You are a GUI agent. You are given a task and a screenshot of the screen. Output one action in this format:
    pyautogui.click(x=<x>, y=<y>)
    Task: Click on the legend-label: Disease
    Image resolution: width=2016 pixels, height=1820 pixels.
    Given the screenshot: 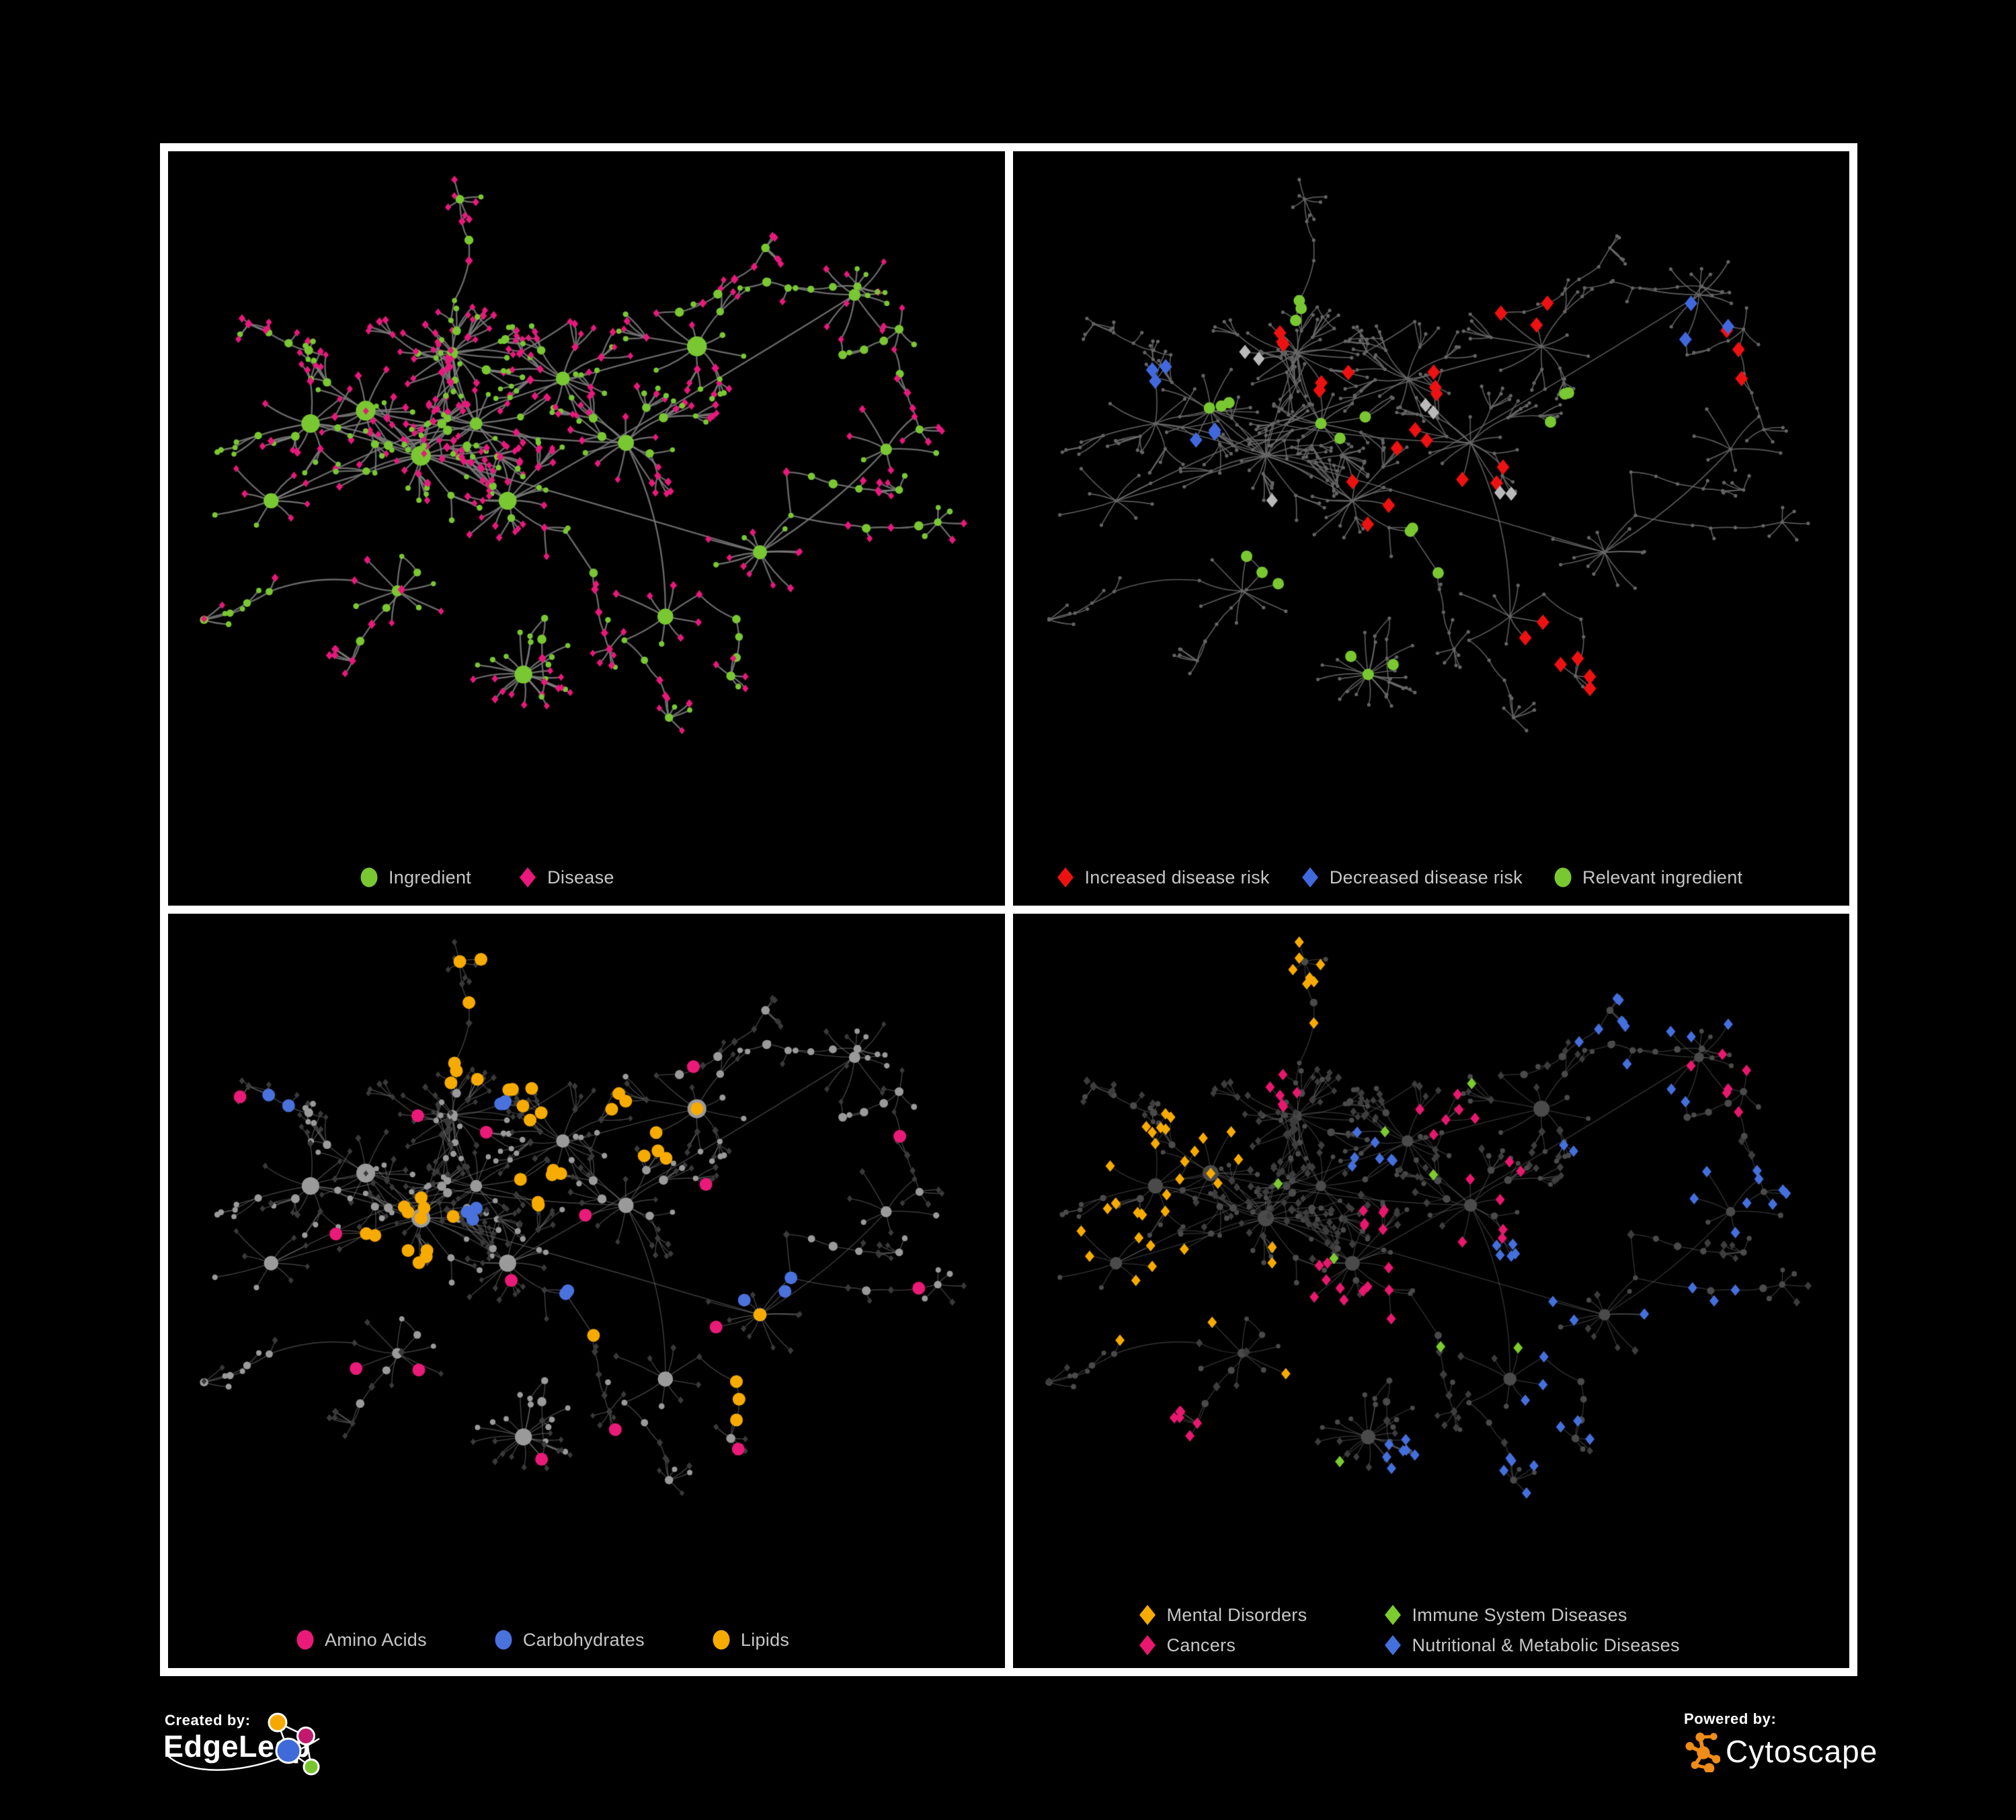 What is the action you would take?
    pyautogui.click(x=580, y=877)
    